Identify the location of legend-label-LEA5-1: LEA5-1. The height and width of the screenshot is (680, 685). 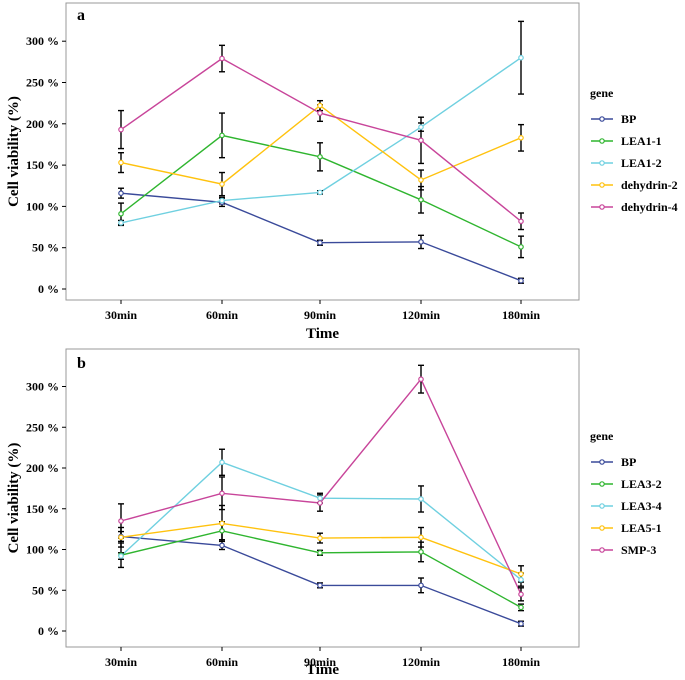
(641, 528).